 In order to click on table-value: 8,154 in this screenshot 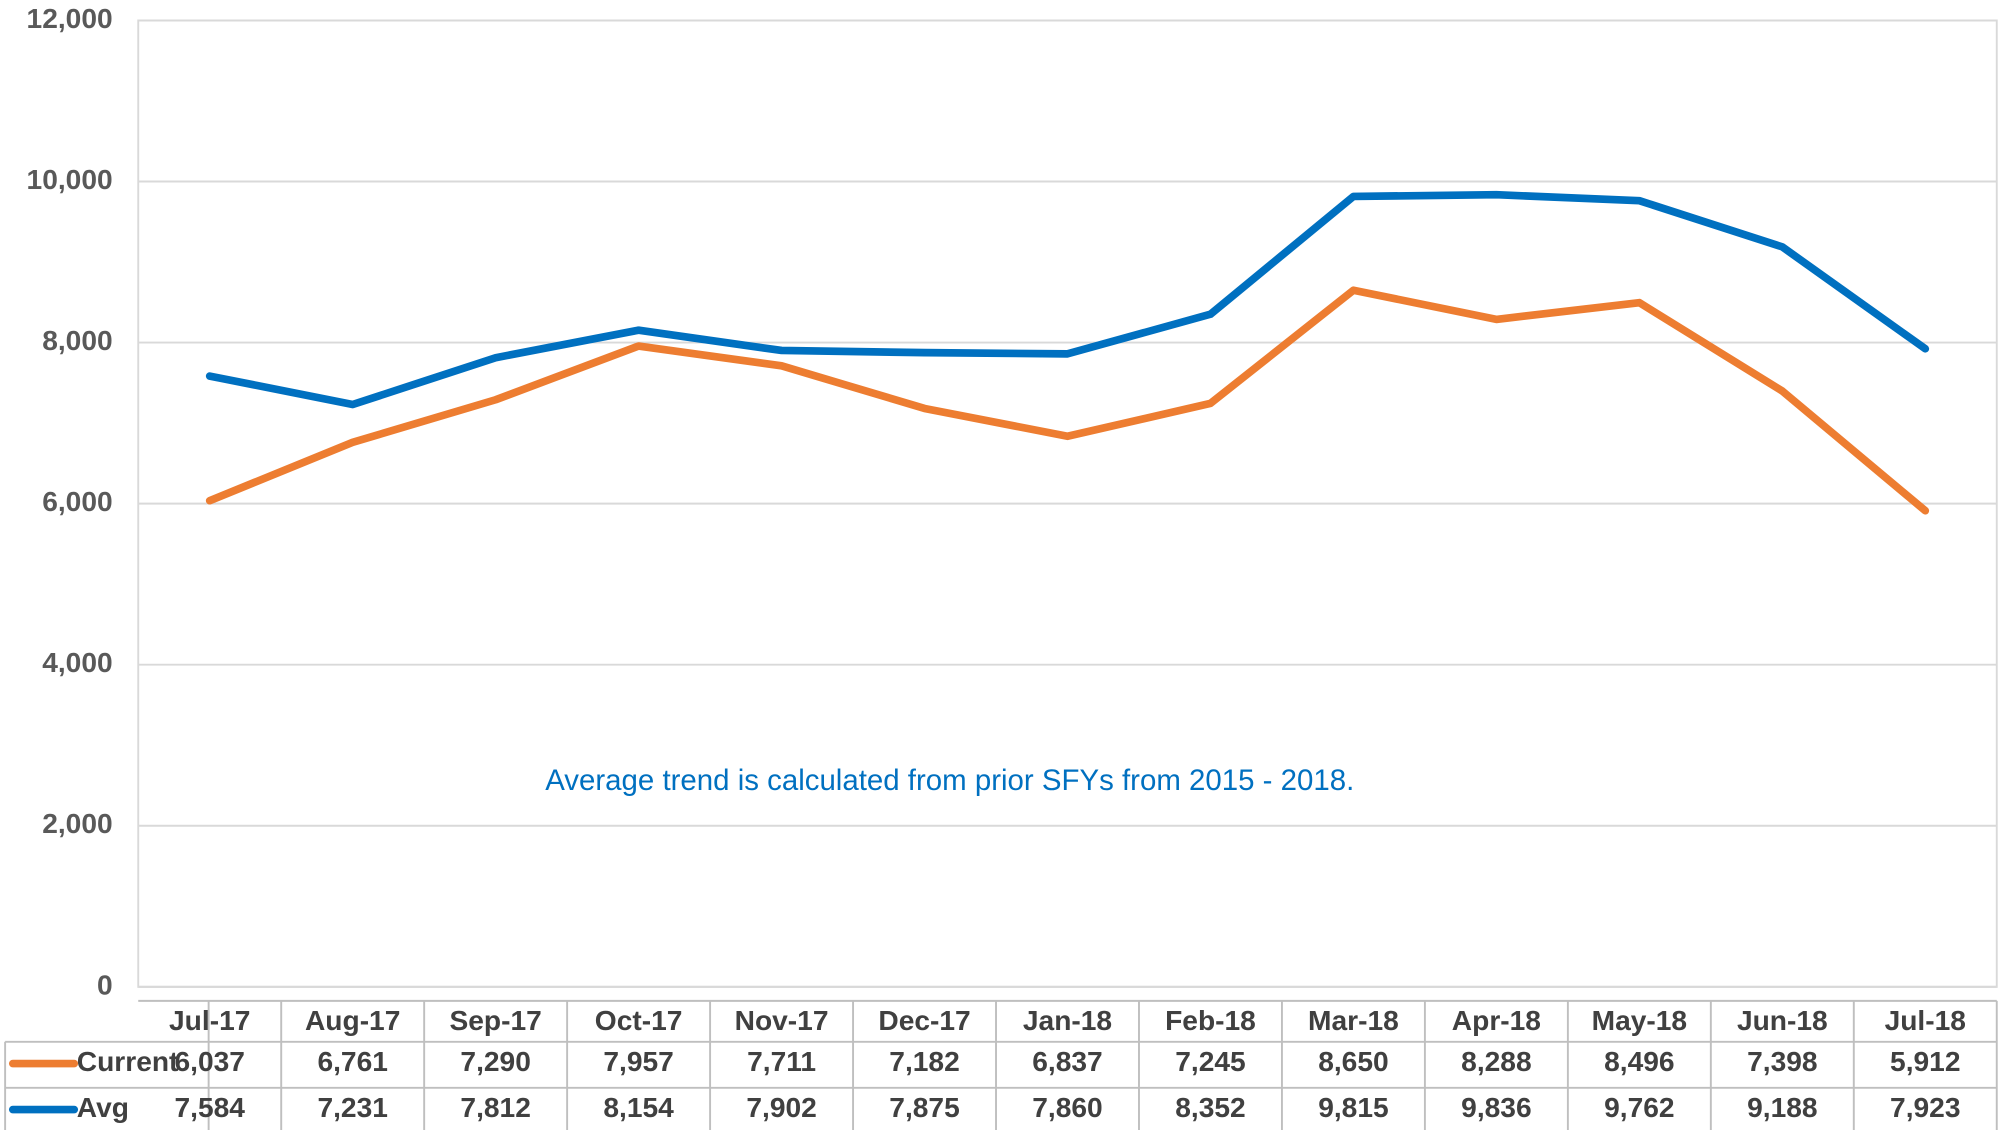, I will do `click(638, 1107)`.